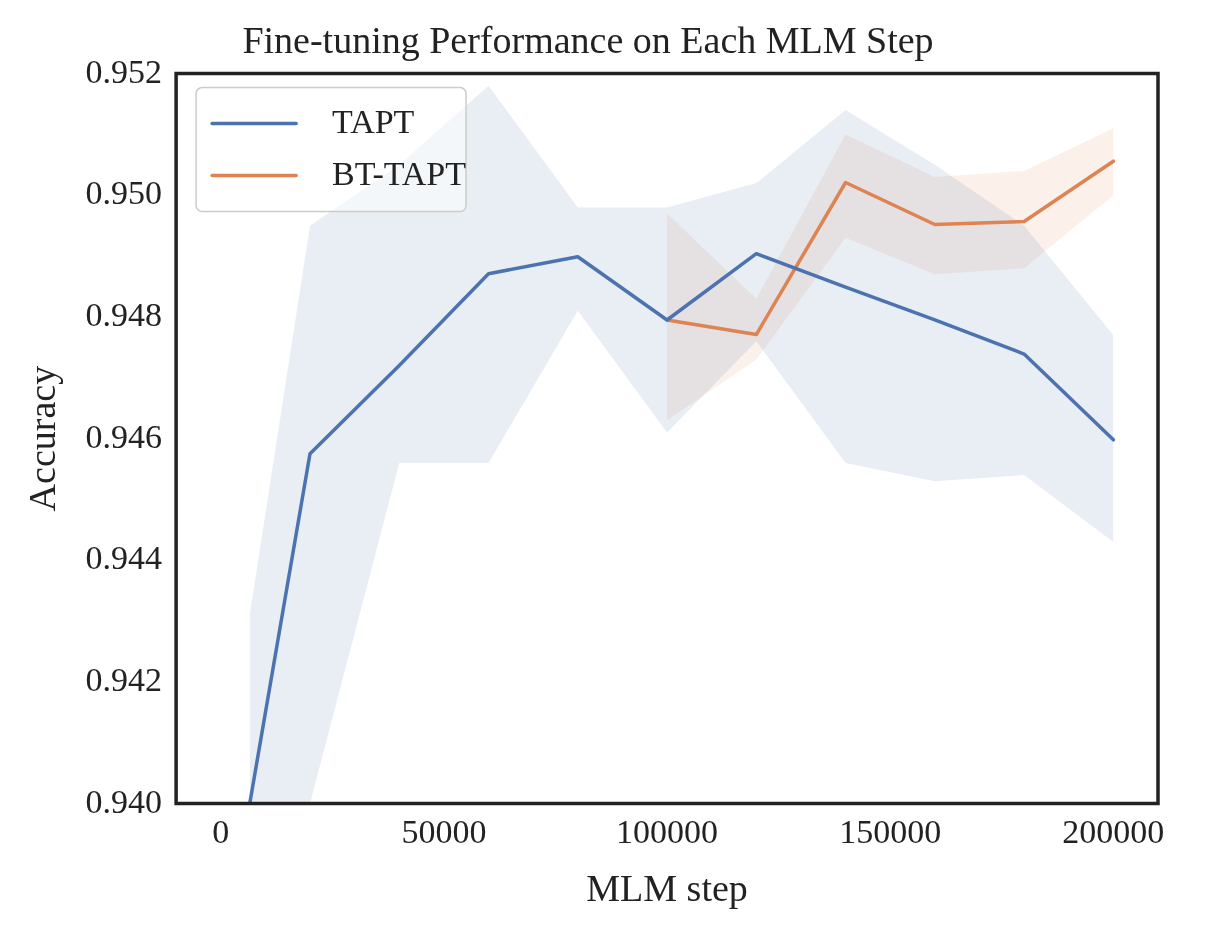 This screenshot has height=943, width=1222. Describe the element at coordinates (124, 71) in the screenshot. I see `y-tick-label: 0.952` at that location.